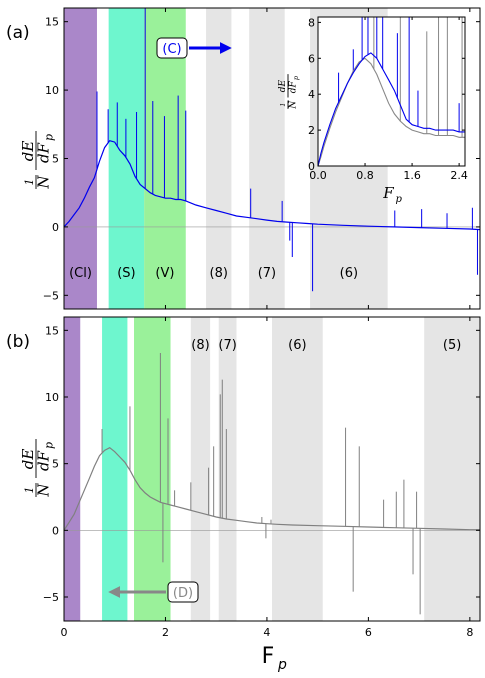  What do you see at coordinates (368, 632) in the screenshot?
I see `xtick-label: 6` at bounding box center [368, 632].